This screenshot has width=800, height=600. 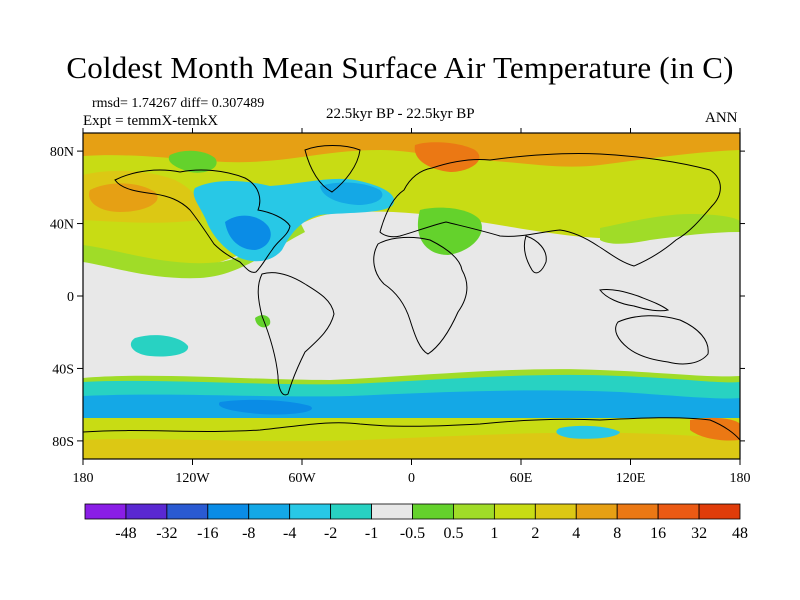 What do you see at coordinates (248, 533) in the screenshot?
I see `colorbar-label: -8` at bounding box center [248, 533].